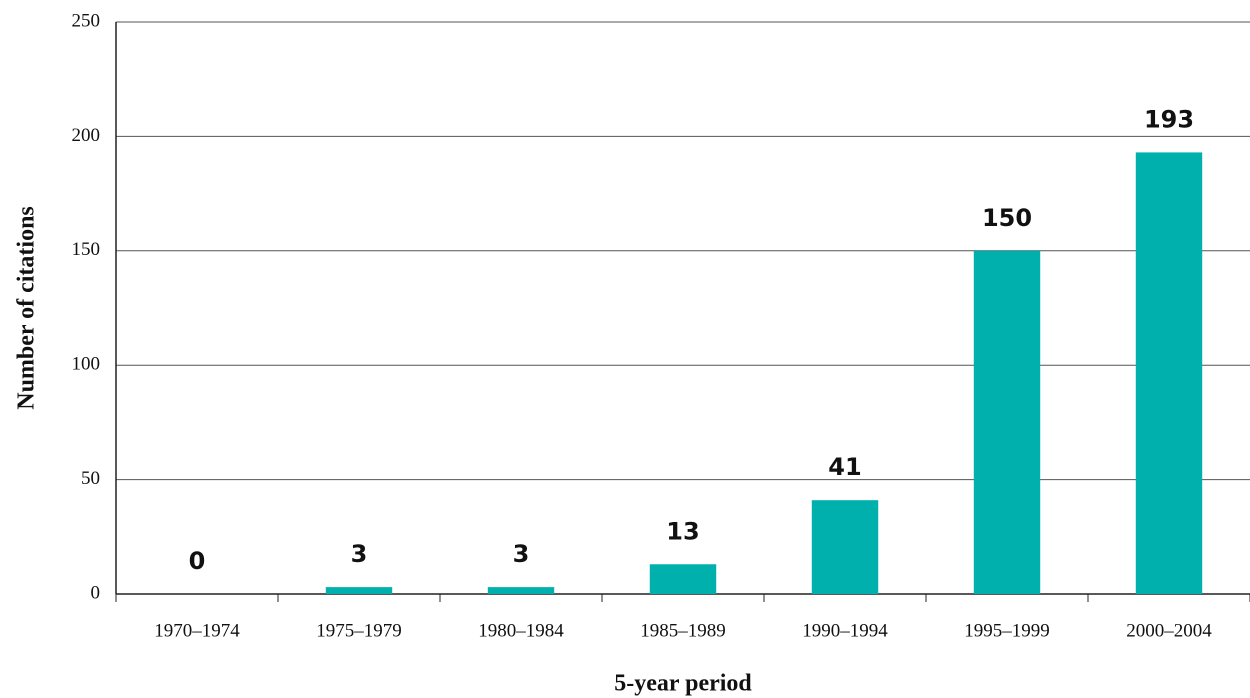 The width and height of the screenshot is (1250, 698). What do you see at coordinates (90, 478) in the screenshot?
I see `y-tick-label: 50` at bounding box center [90, 478].